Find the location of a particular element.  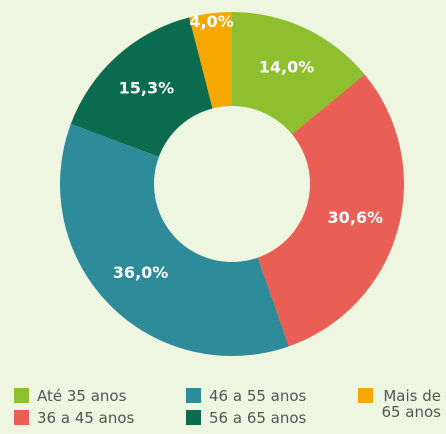

legend-label: 36 a 45 anos is located at coordinates (86, 418).